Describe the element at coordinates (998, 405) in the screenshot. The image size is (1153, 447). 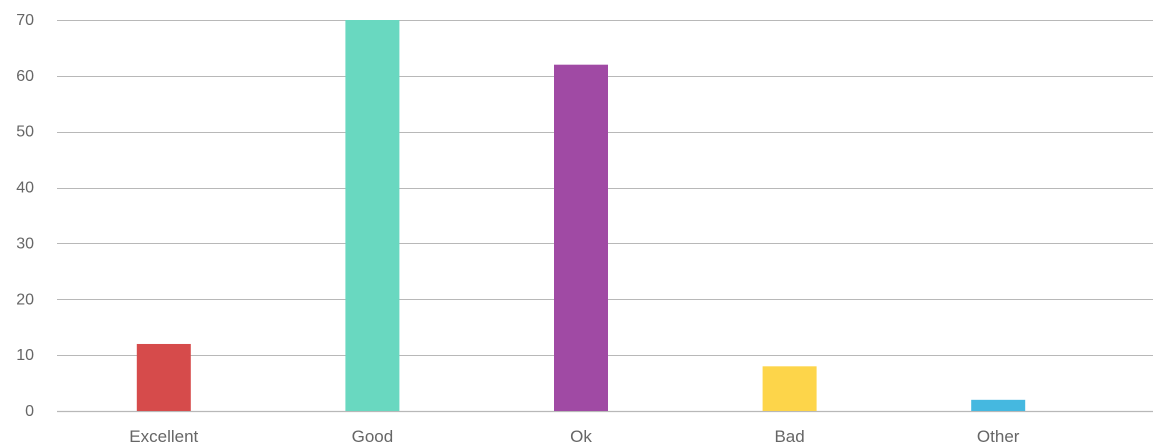
I see `bar-other` at that location.